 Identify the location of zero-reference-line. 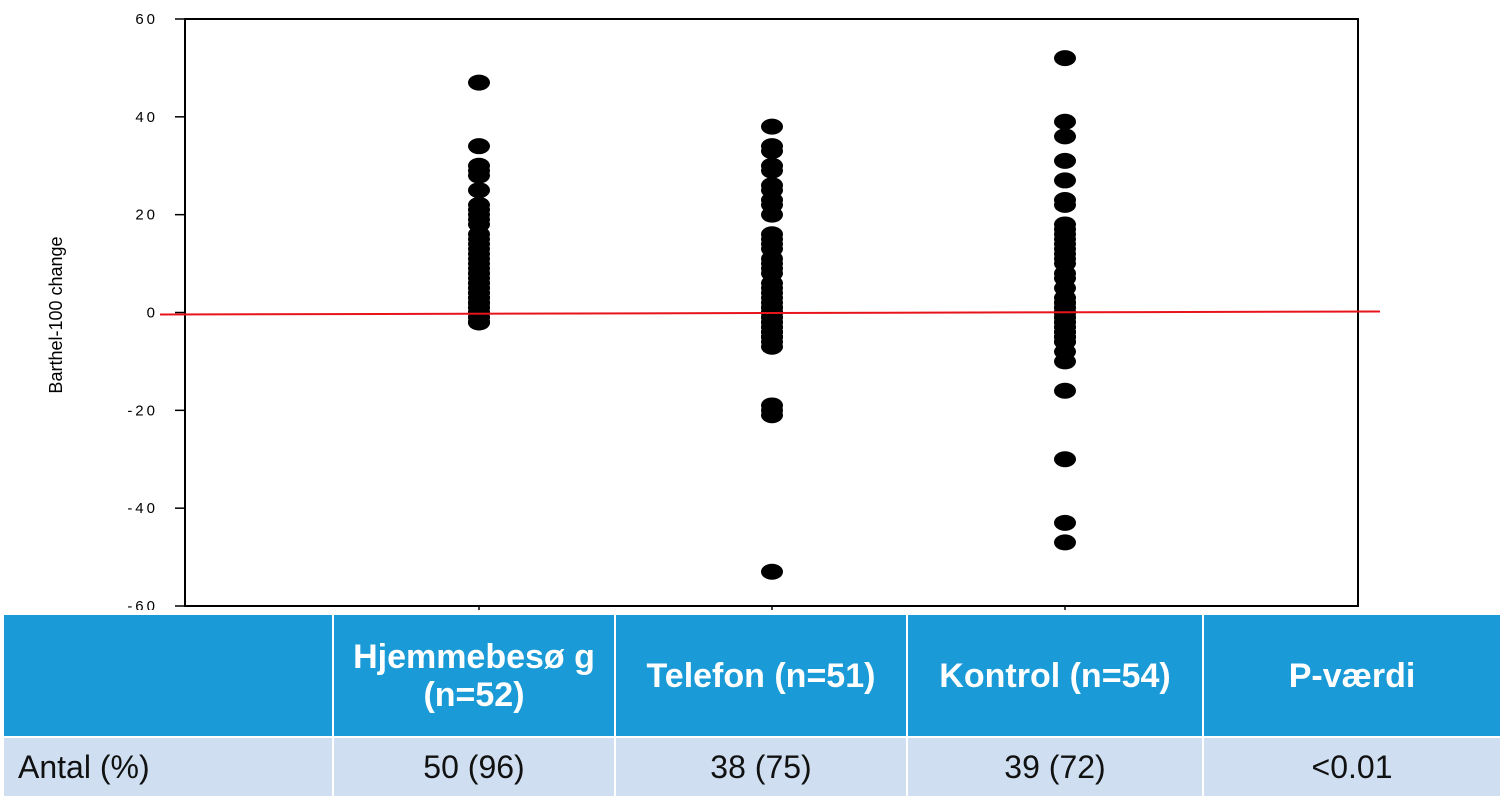
(770, 313).